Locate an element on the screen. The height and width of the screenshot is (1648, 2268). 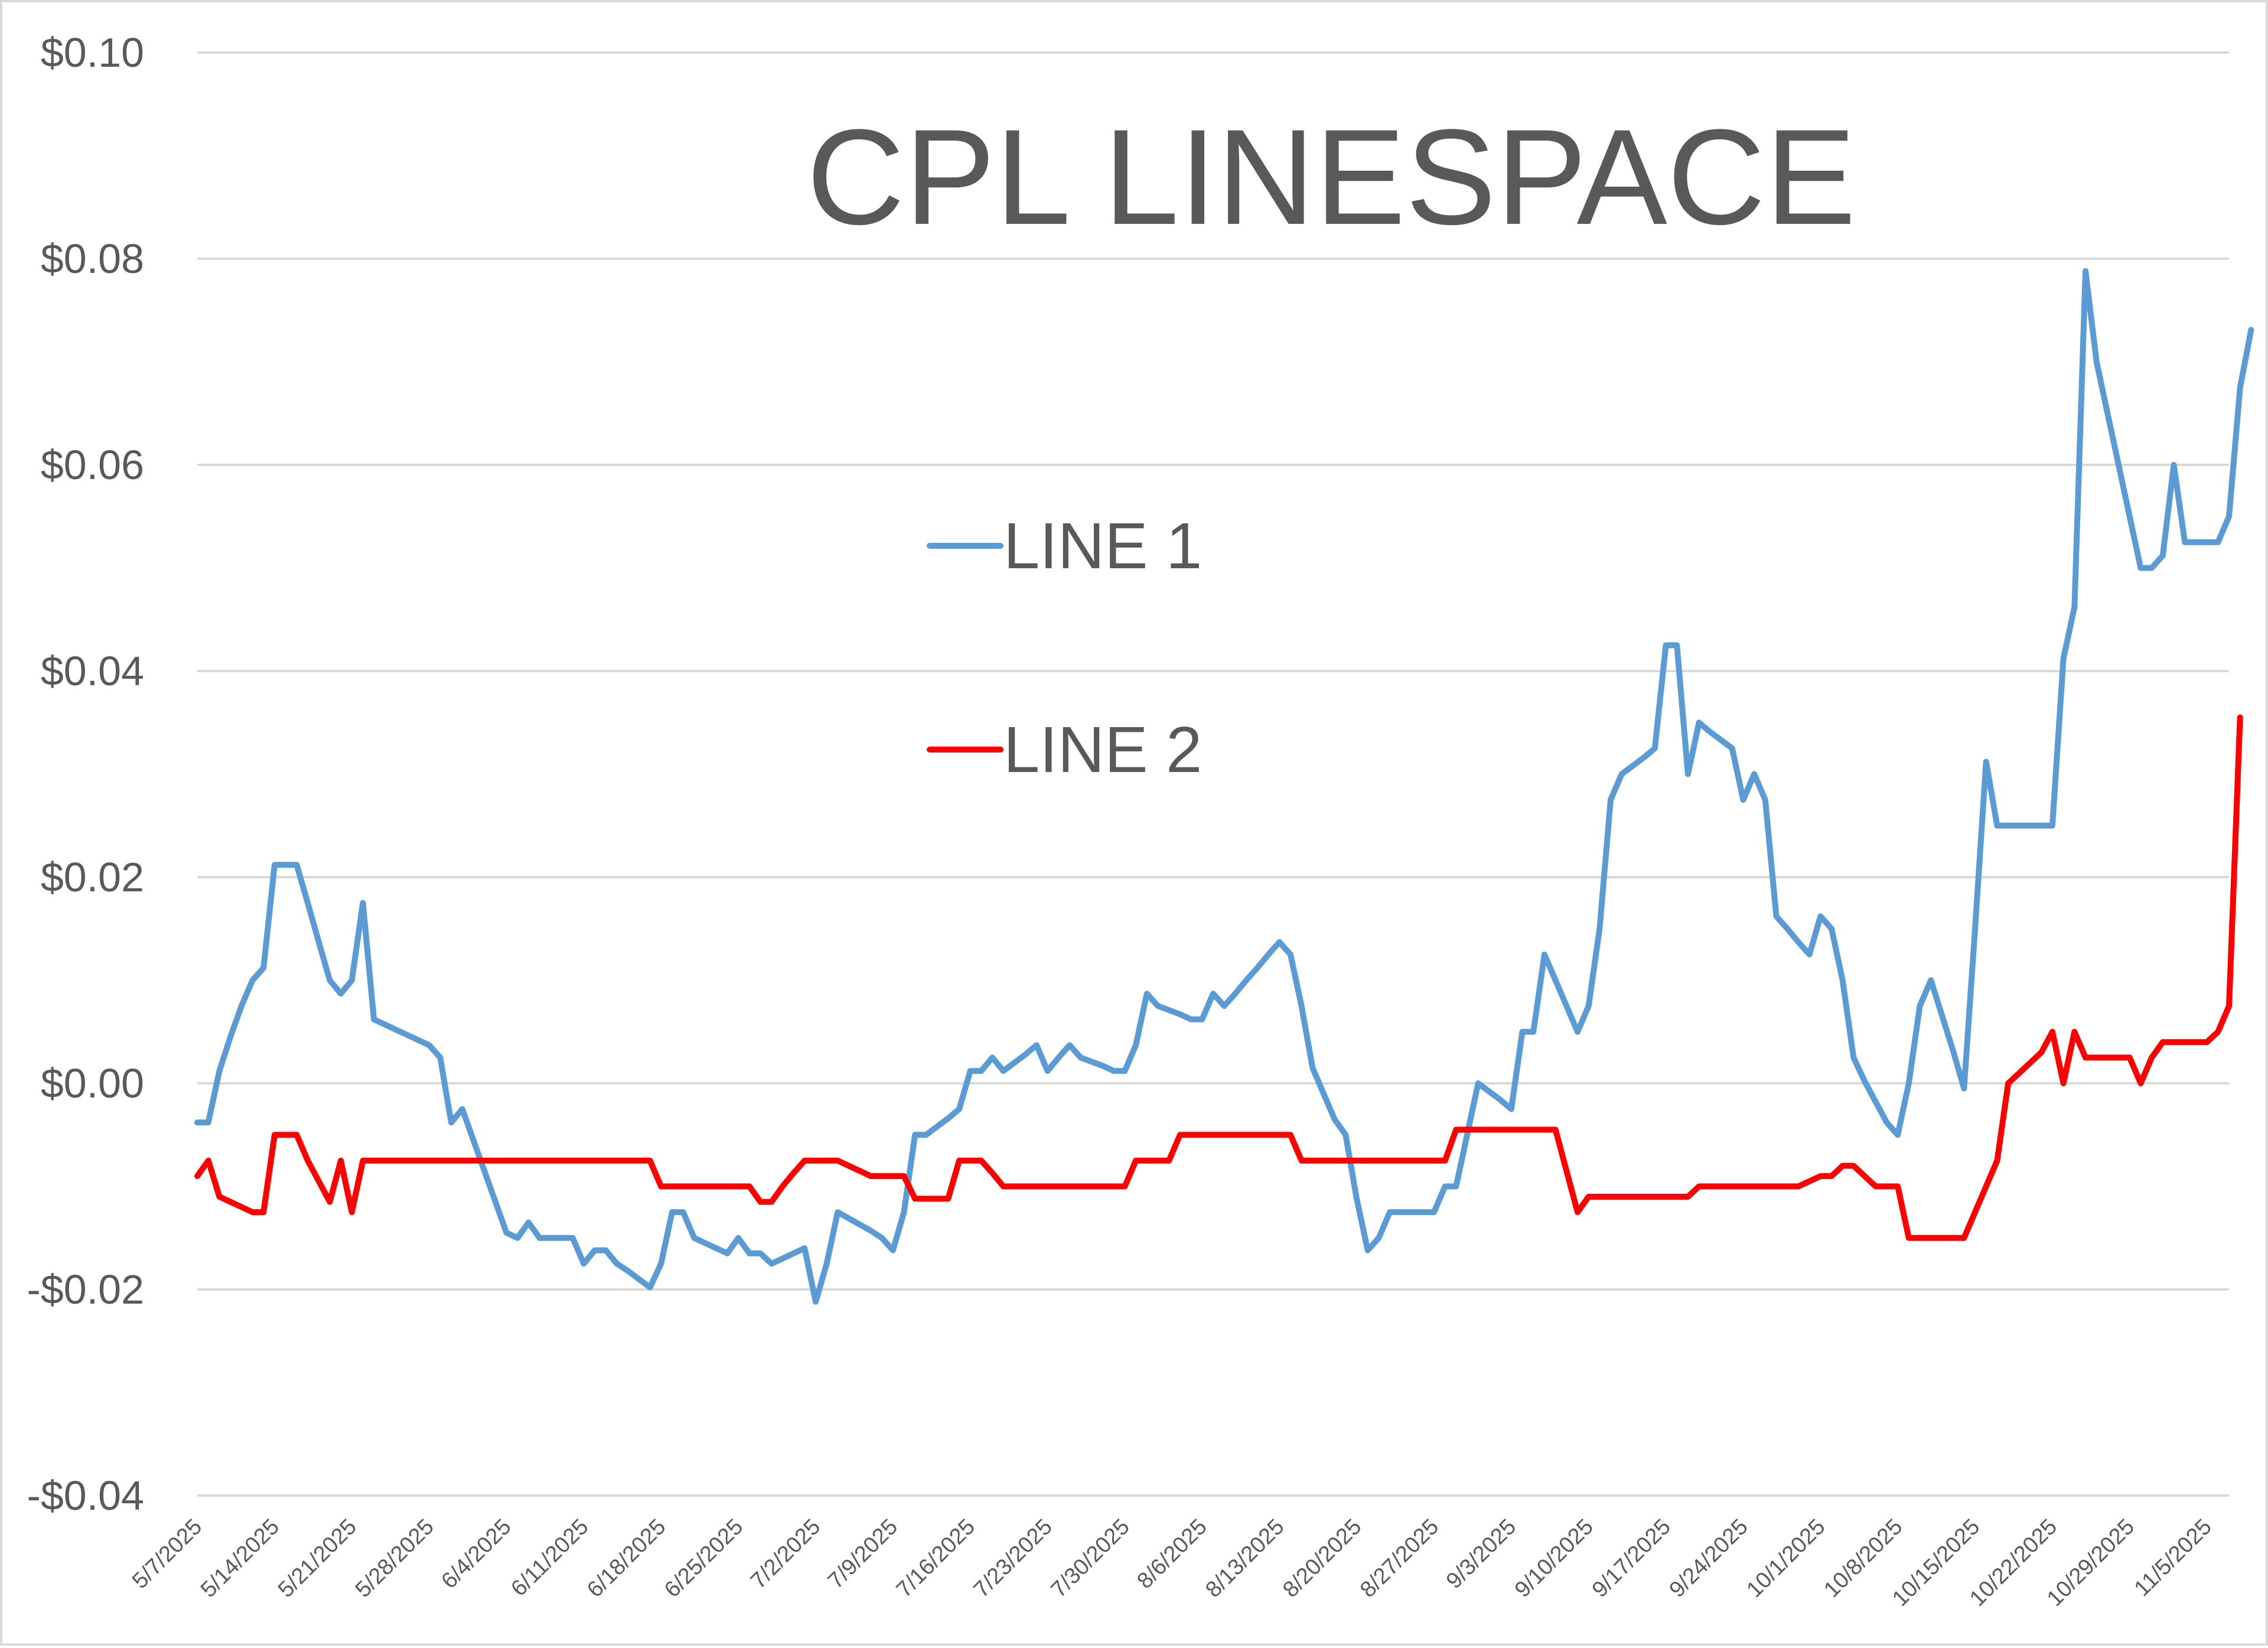
x-tick-label: 5/21/2025 is located at coordinates (317, 1559).